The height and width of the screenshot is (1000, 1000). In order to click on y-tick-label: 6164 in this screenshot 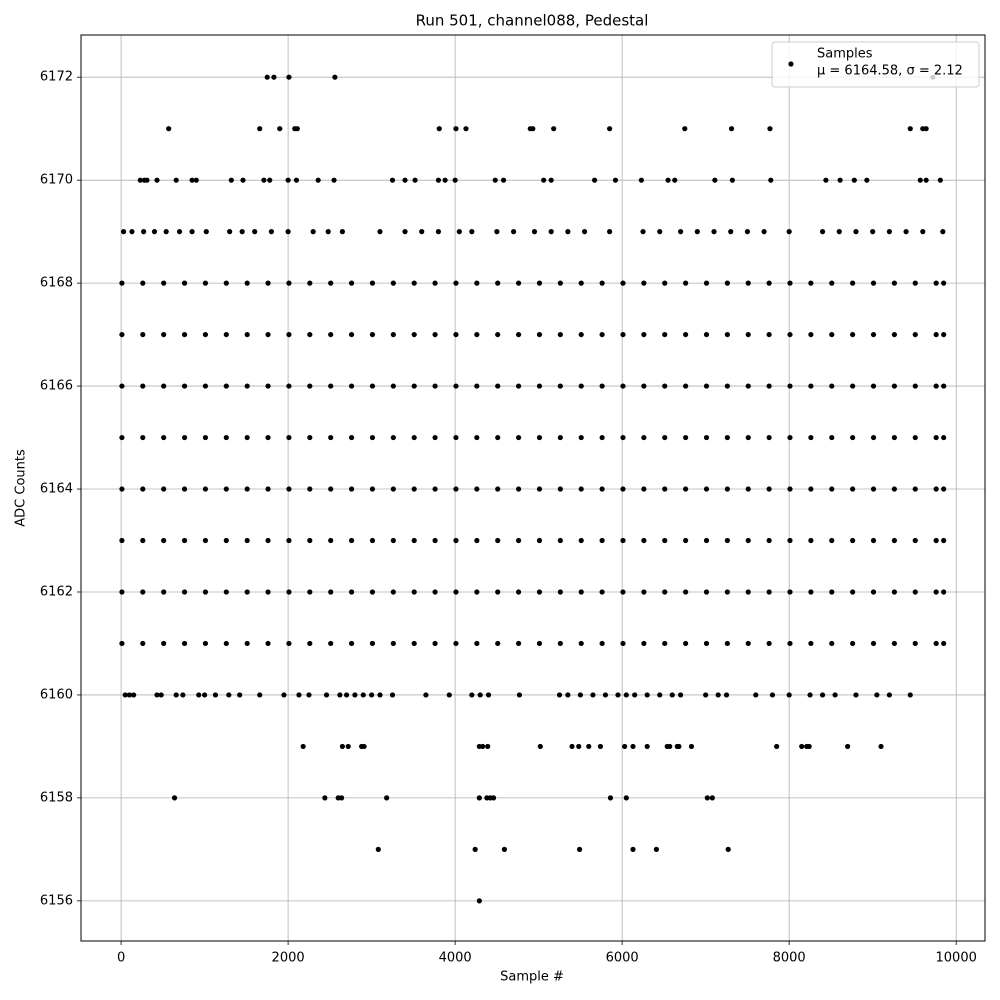, I will do `click(56, 489)`.